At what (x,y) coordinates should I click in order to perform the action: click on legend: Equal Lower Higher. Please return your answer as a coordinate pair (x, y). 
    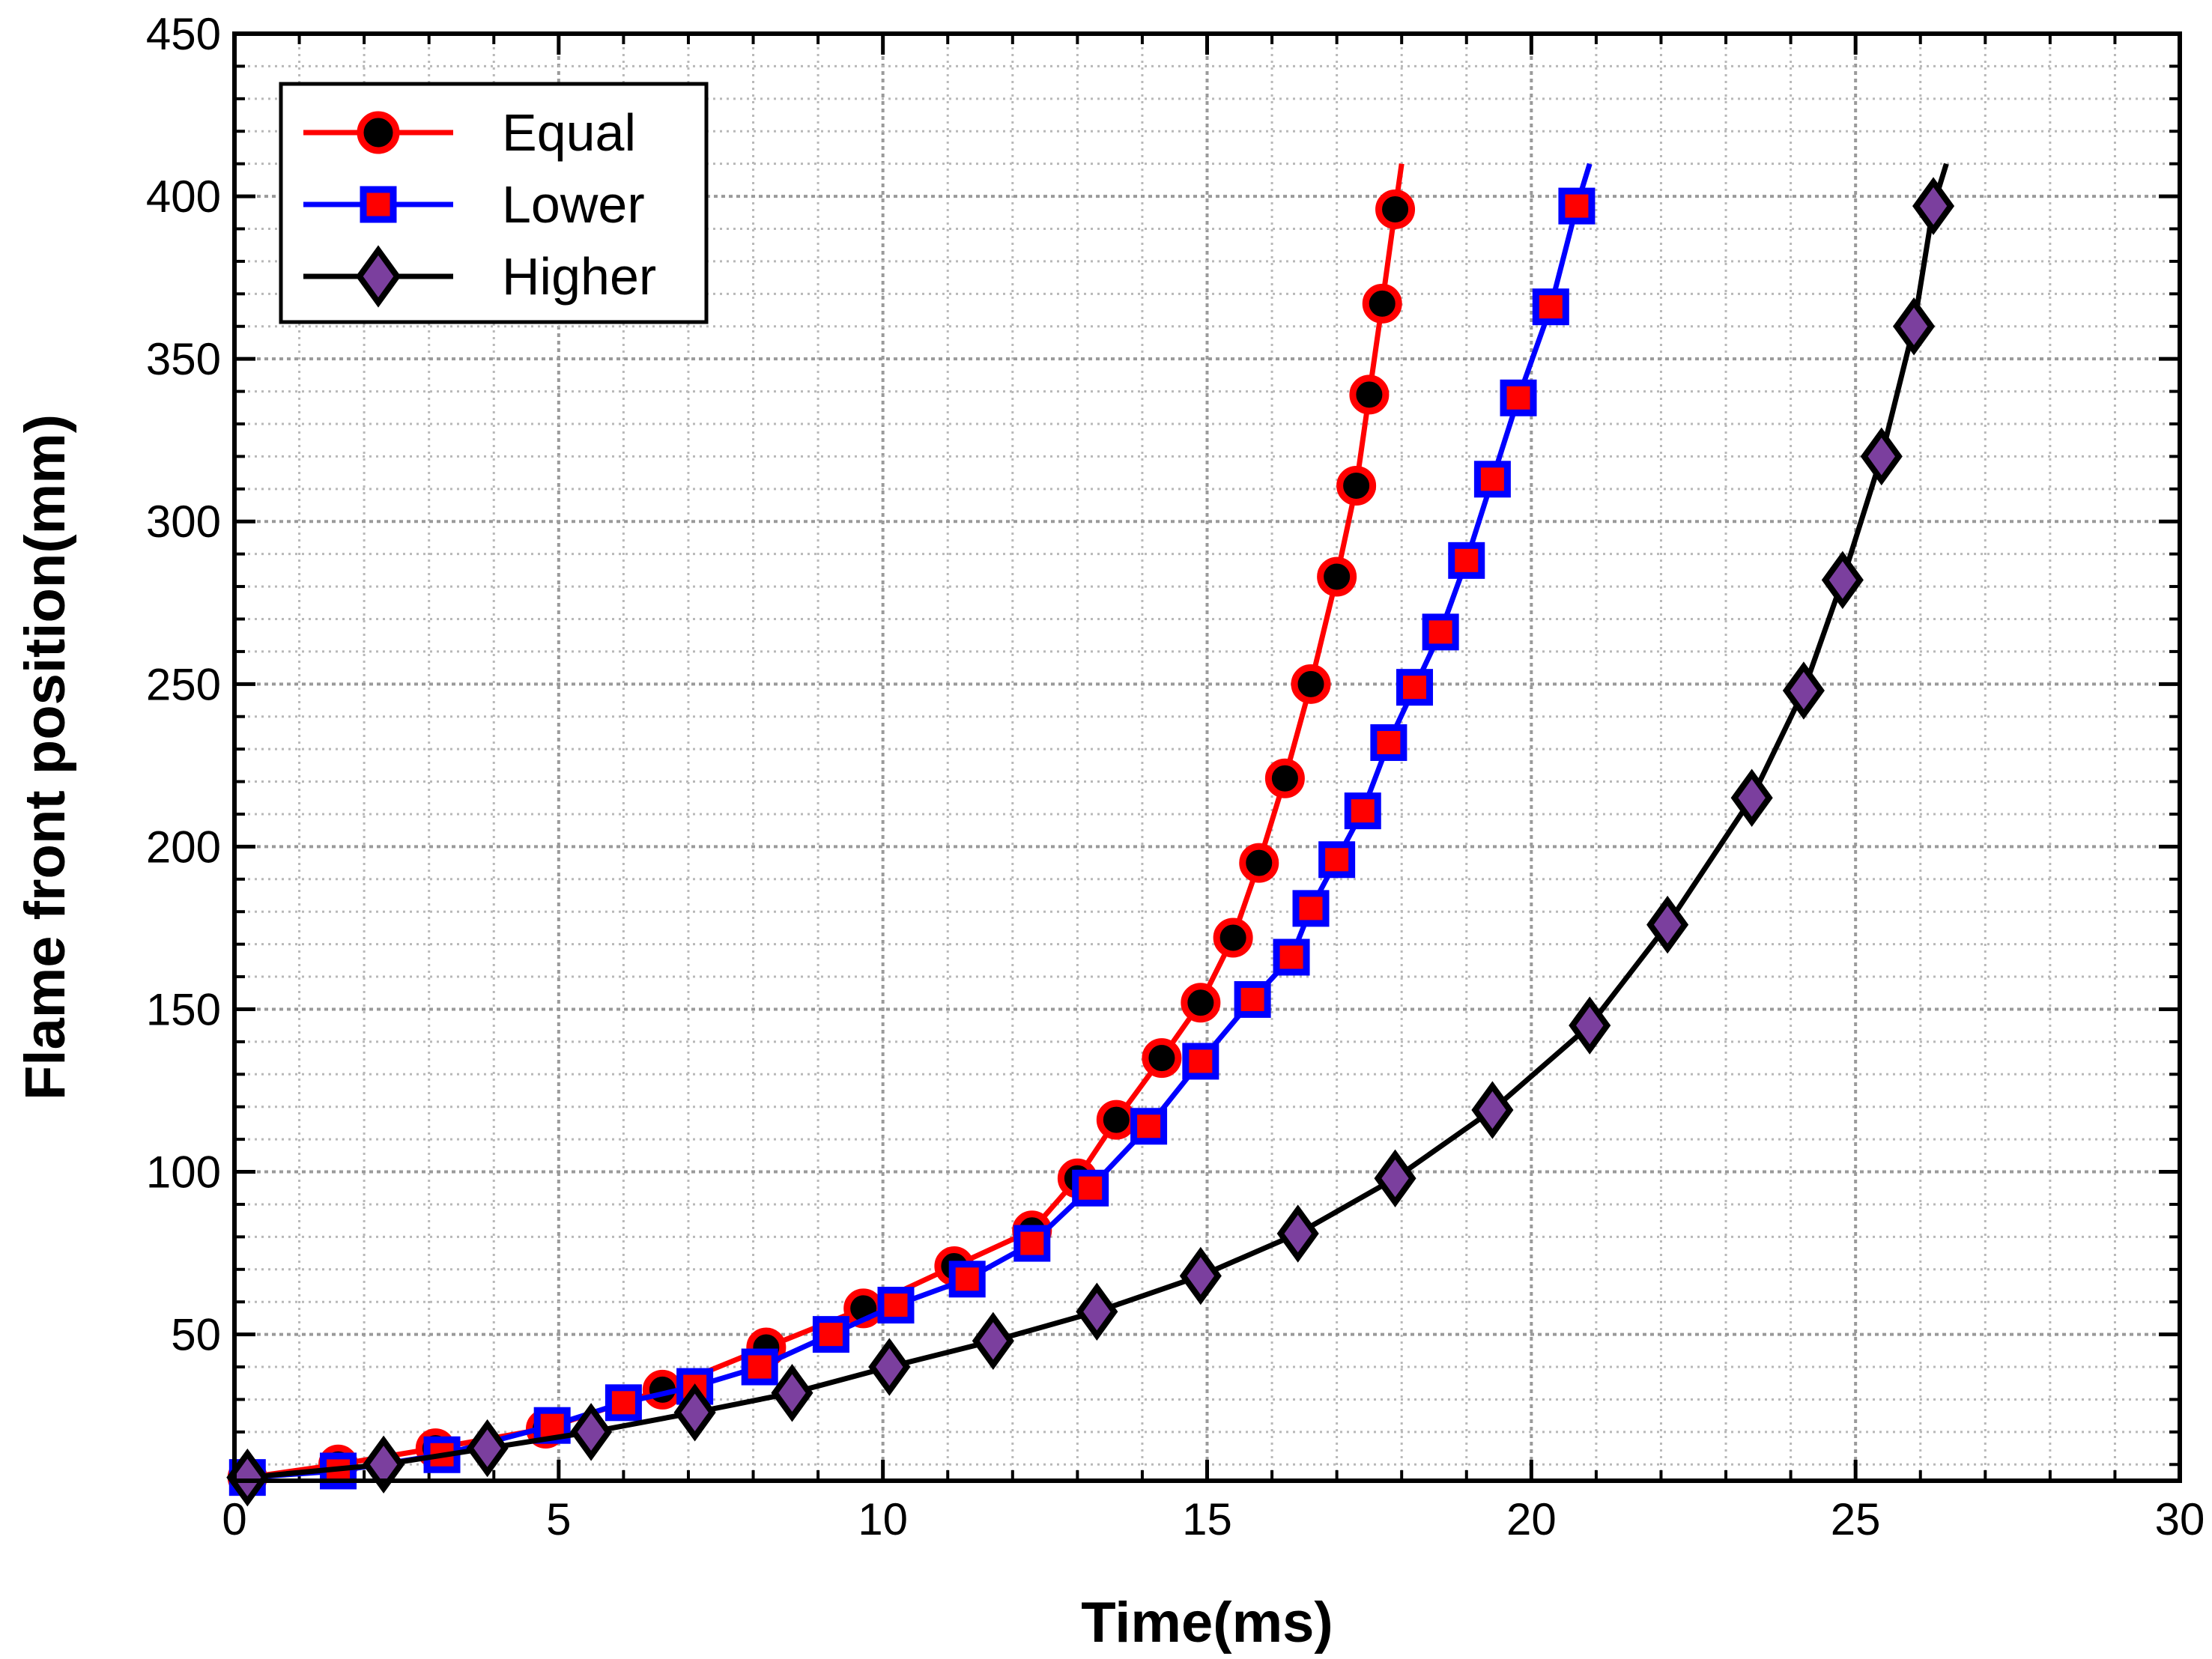
    Looking at the image, I should click on (494, 203).